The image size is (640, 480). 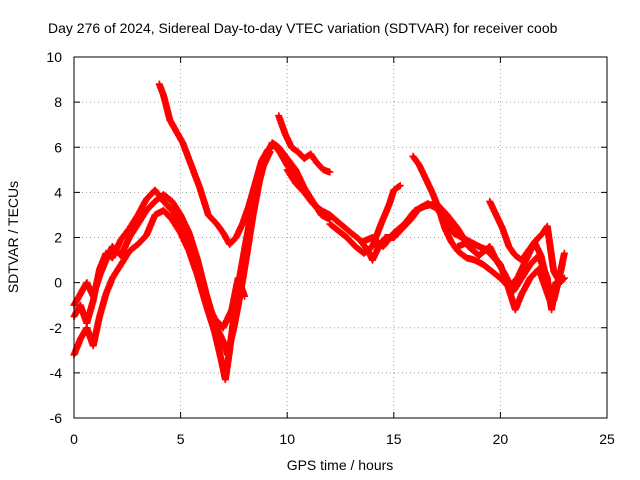 What do you see at coordinates (287, 439) in the screenshot?
I see `x-tick-label: 10` at bounding box center [287, 439].